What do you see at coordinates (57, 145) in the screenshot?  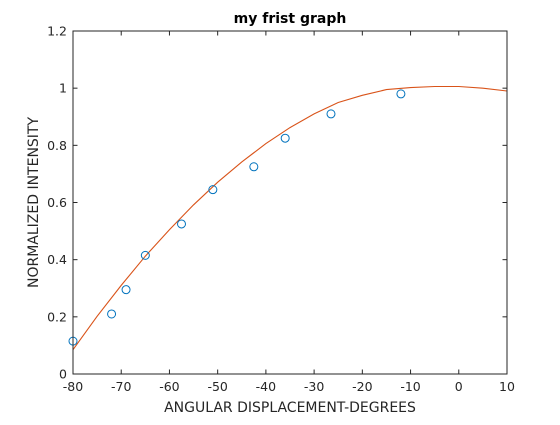 I see `y-tick-label: 0.8` at bounding box center [57, 145].